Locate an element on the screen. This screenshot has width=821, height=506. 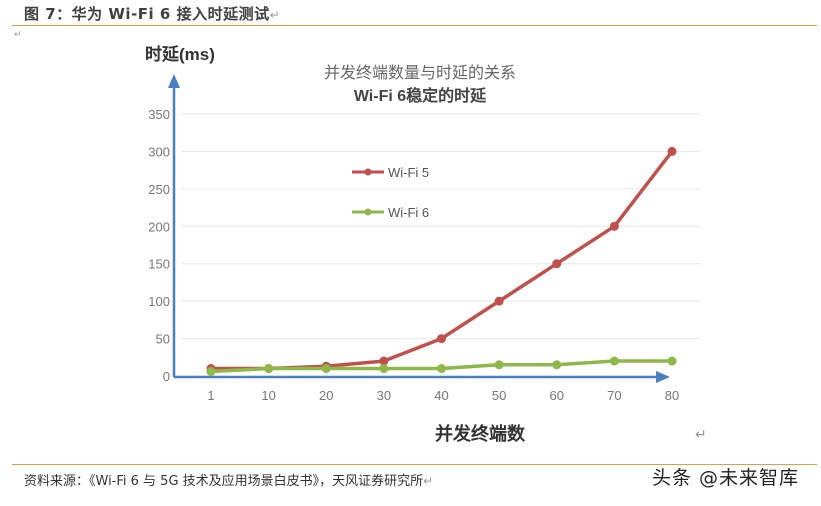
legend-label: Wi-Fi 5 is located at coordinates (408, 172).